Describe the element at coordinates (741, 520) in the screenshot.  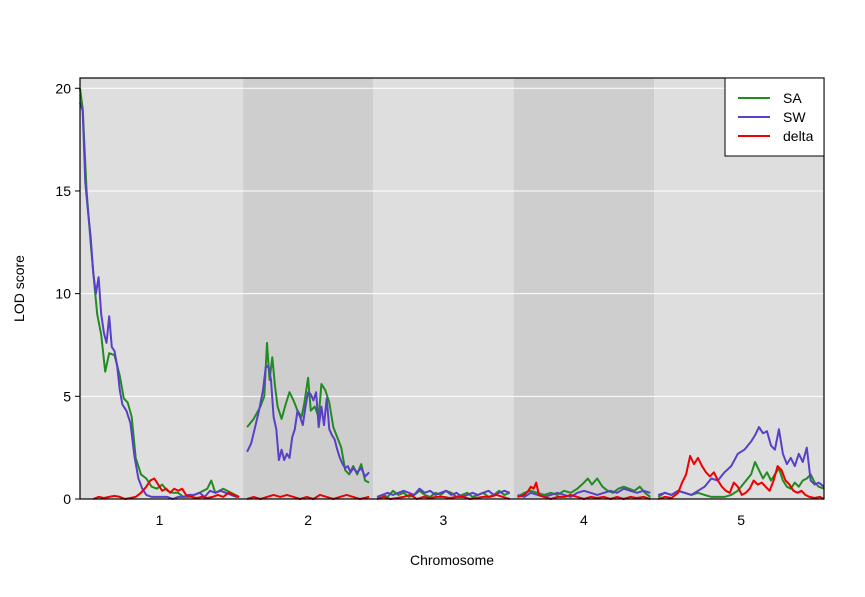
I see `x-tick-label-5: 5` at that location.